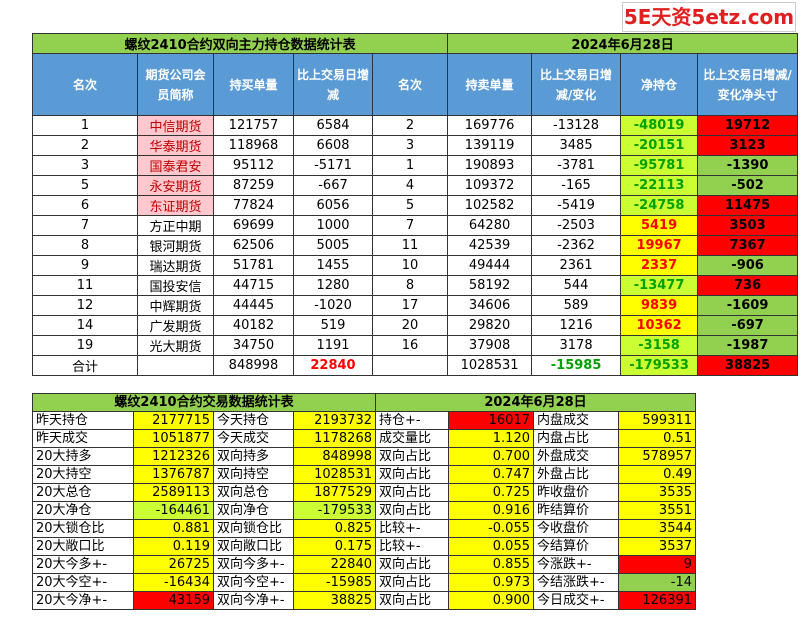  Describe the element at coordinates (576, 474) in the screenshot. I see `label-cell: 外盘占比` at that location.